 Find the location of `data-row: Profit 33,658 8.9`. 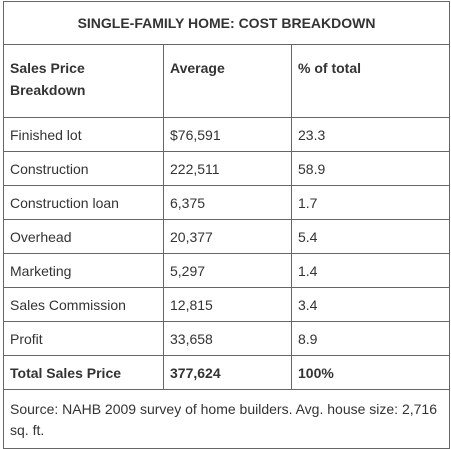

data-row: Profit 33,658 8.9 is located at coordinates (227, 338).